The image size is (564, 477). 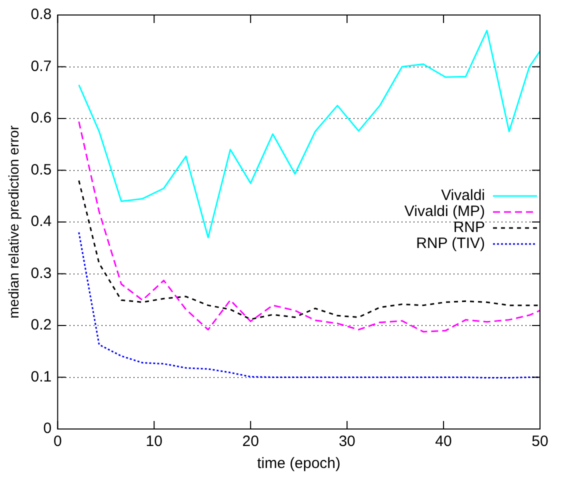 What do you see at coordinates (443, 441) in the screenshot?
I see `x-tick-label: 40` at bounding box center [443, 441].